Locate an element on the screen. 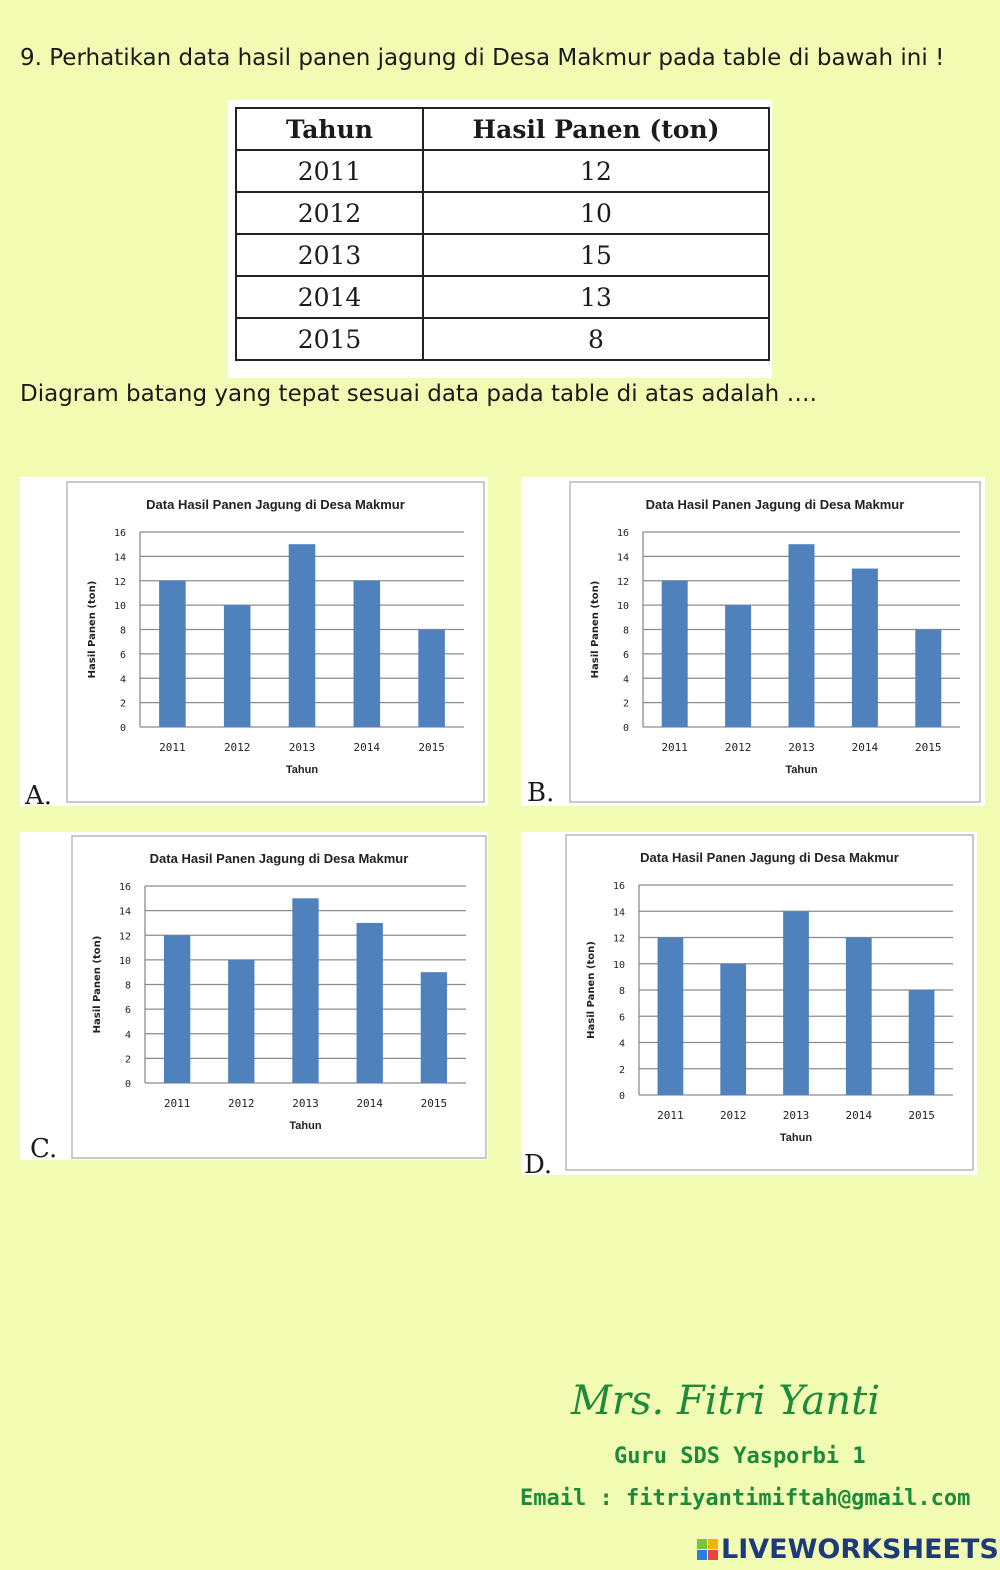 The height and width of the screenshot is (1570, 1000). cell-year: 2011 is located at coordinates (329, 171).